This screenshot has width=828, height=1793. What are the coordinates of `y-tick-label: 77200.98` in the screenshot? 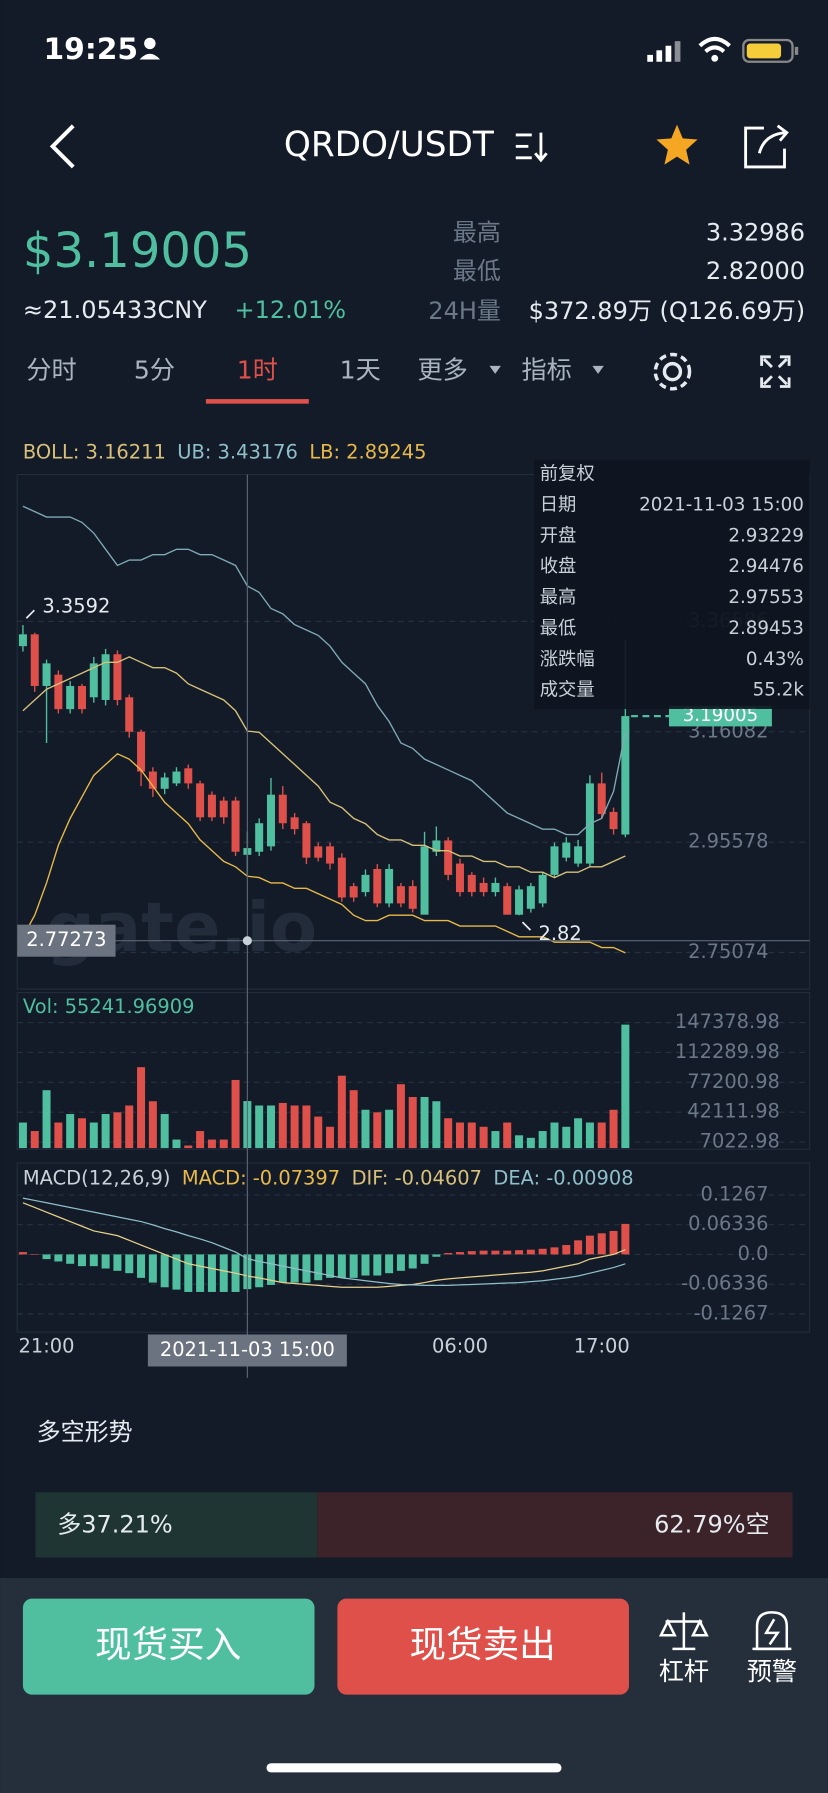 It's located at (733, 1081).